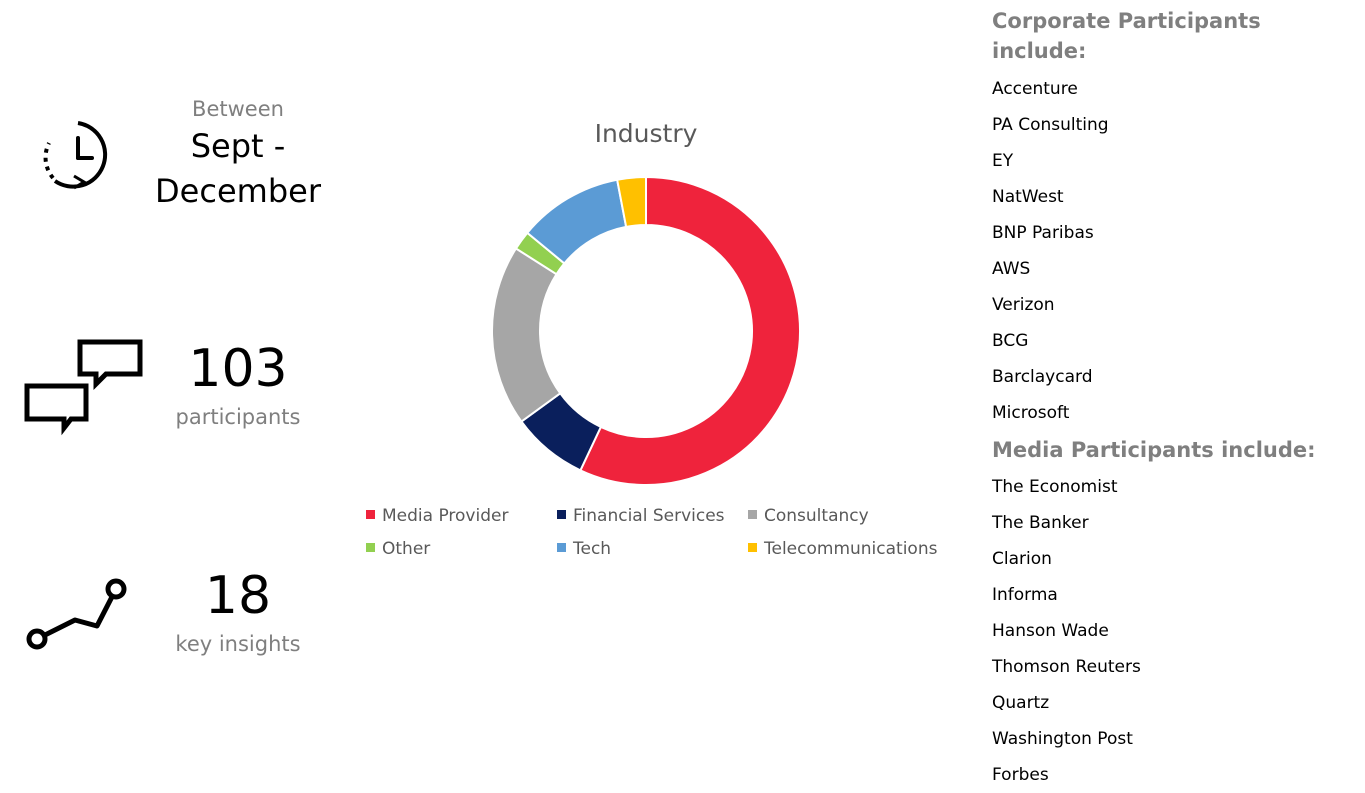 The width and height of the screenshot is (1365, 793). I want to click on legend-label: Financial Services, so click(649, 516).